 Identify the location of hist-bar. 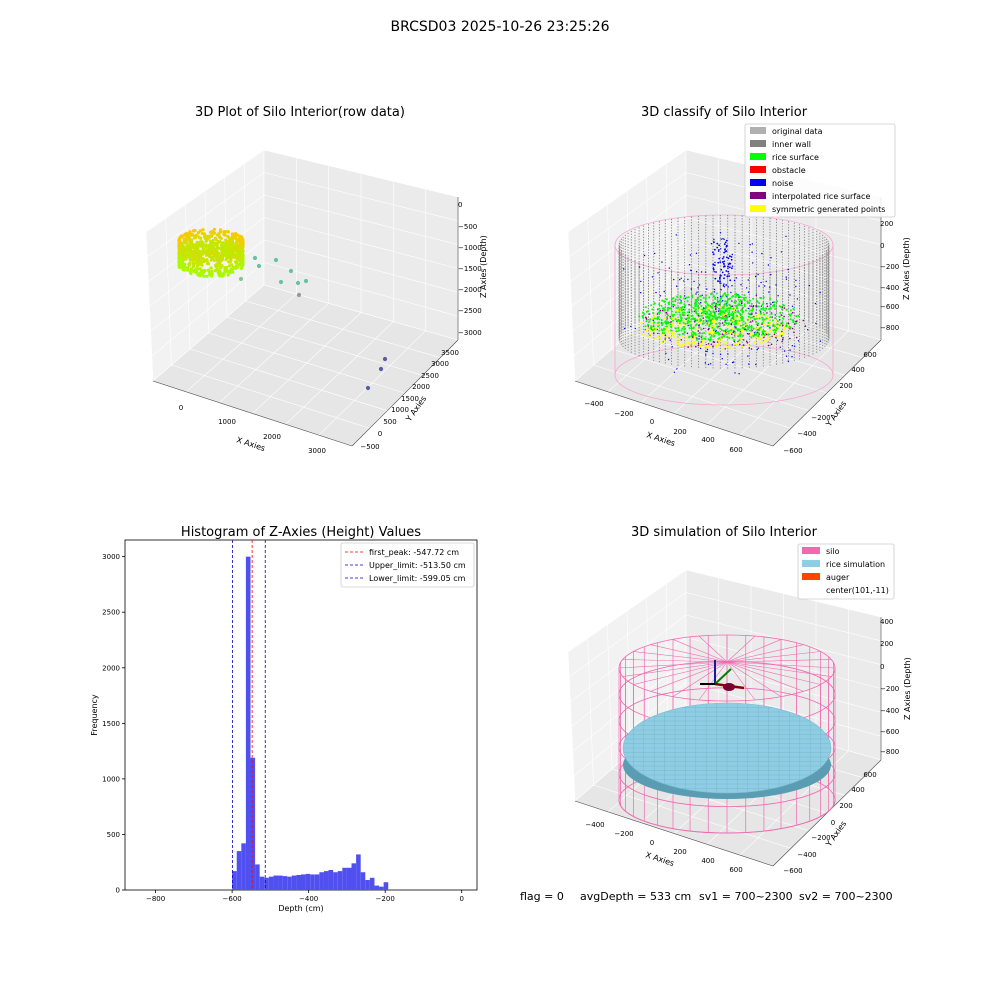
(239, 870).